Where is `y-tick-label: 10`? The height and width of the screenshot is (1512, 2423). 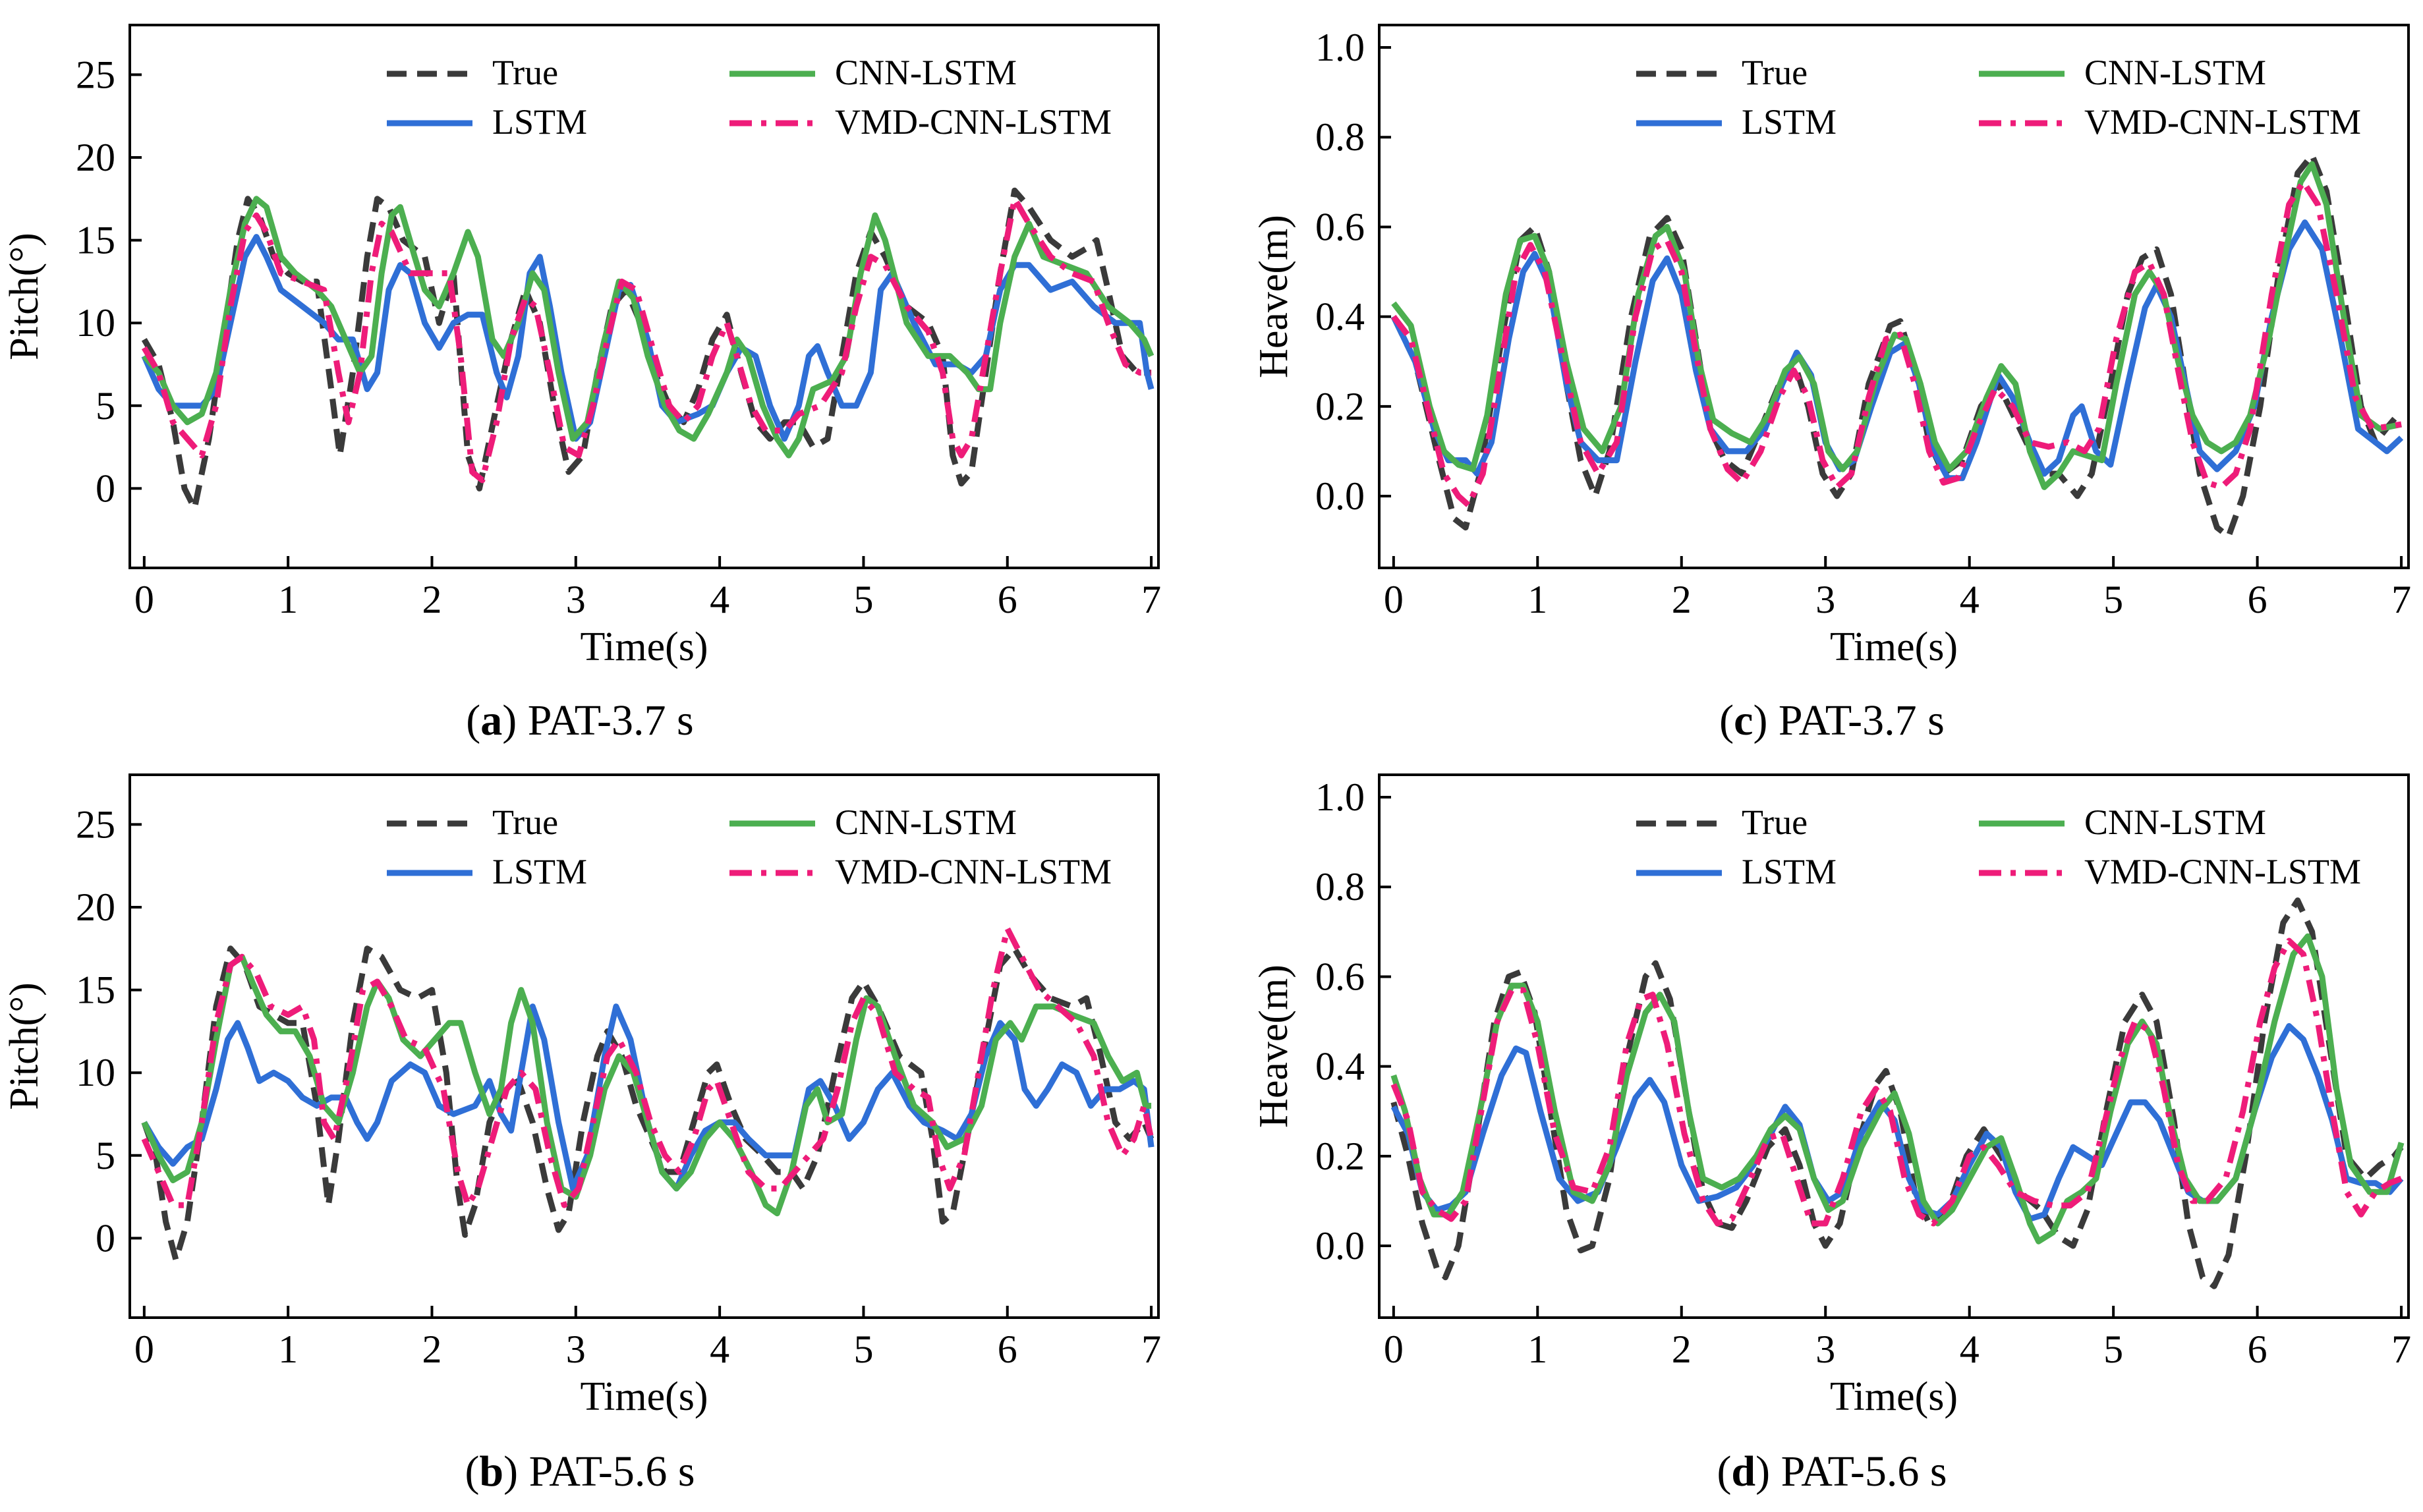
y-tick-label: 10 is located at coordinates (95, 323).